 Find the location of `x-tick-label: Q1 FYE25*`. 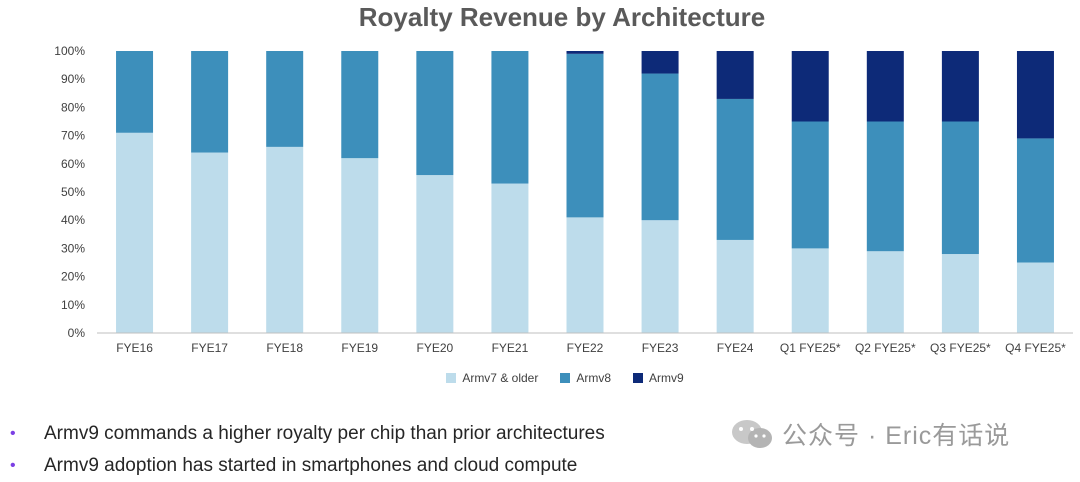

x-tick-label: Q1 FYE25* is located at coordinates (810, 348).